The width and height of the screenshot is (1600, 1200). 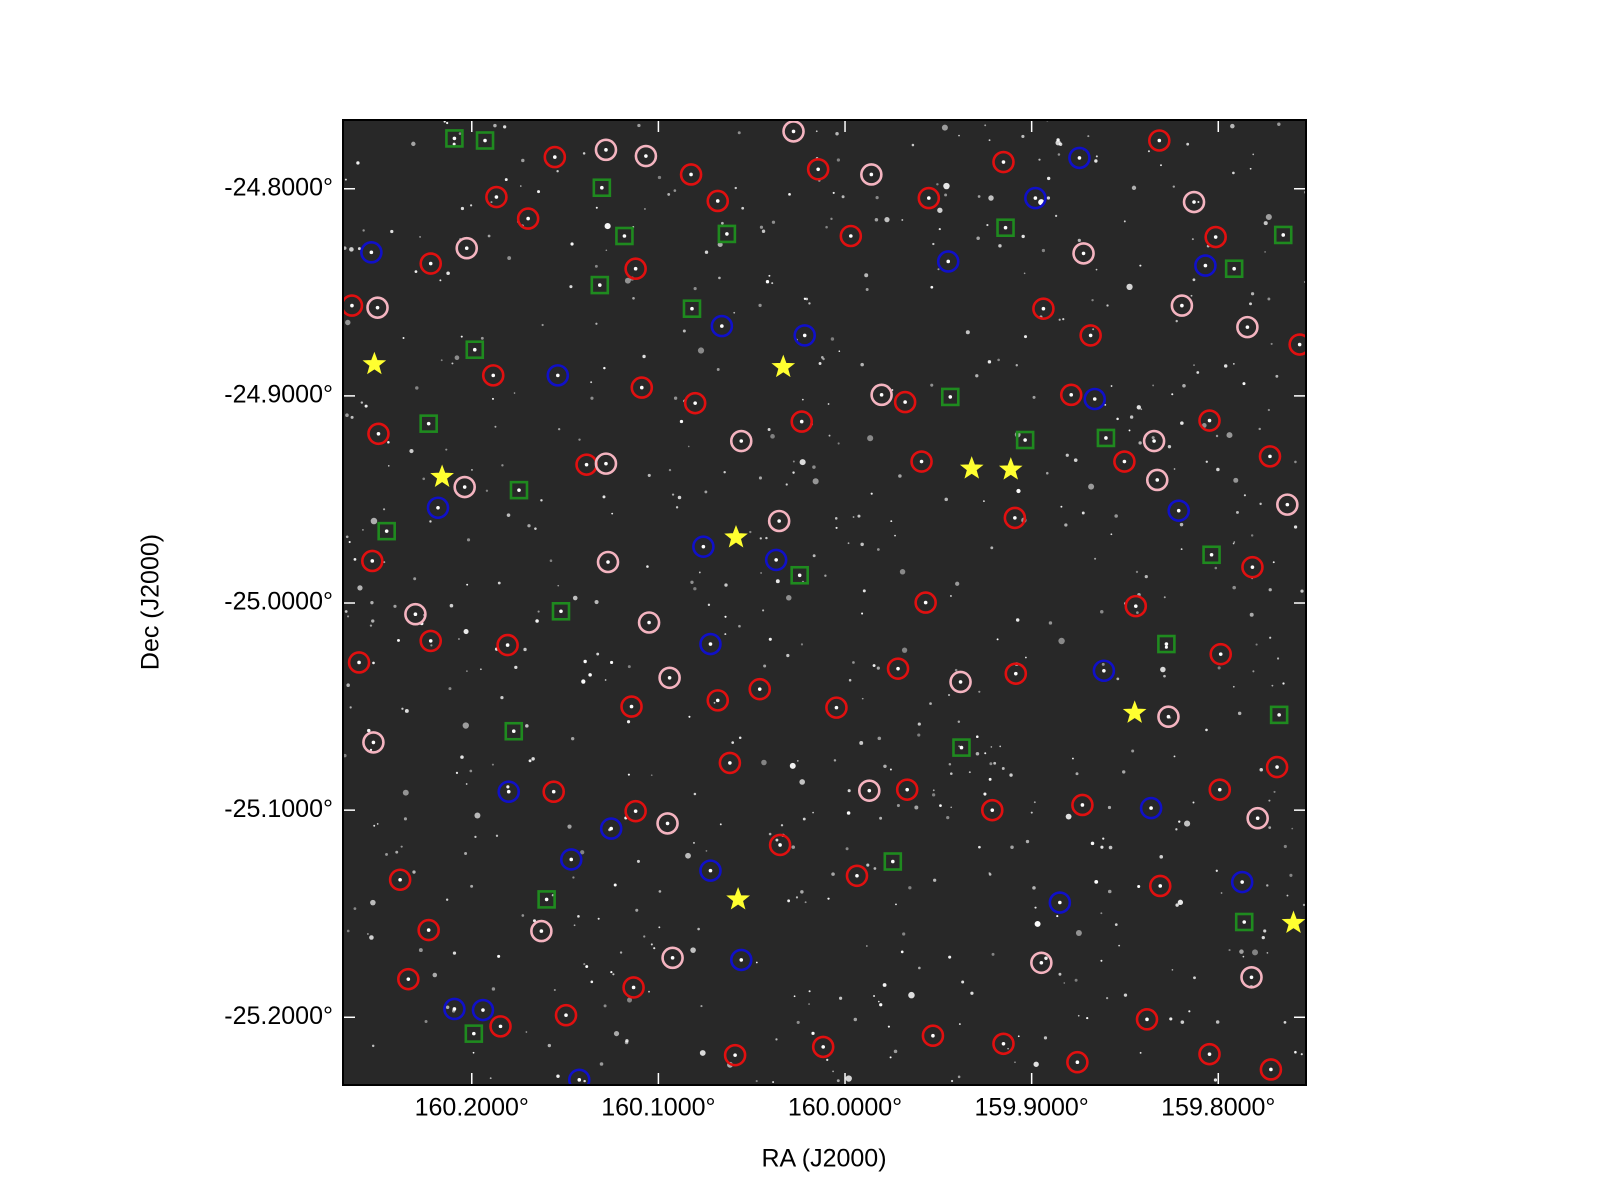 I want to click on y-tick-label: -25.1000°, so click(x=278, y=809).